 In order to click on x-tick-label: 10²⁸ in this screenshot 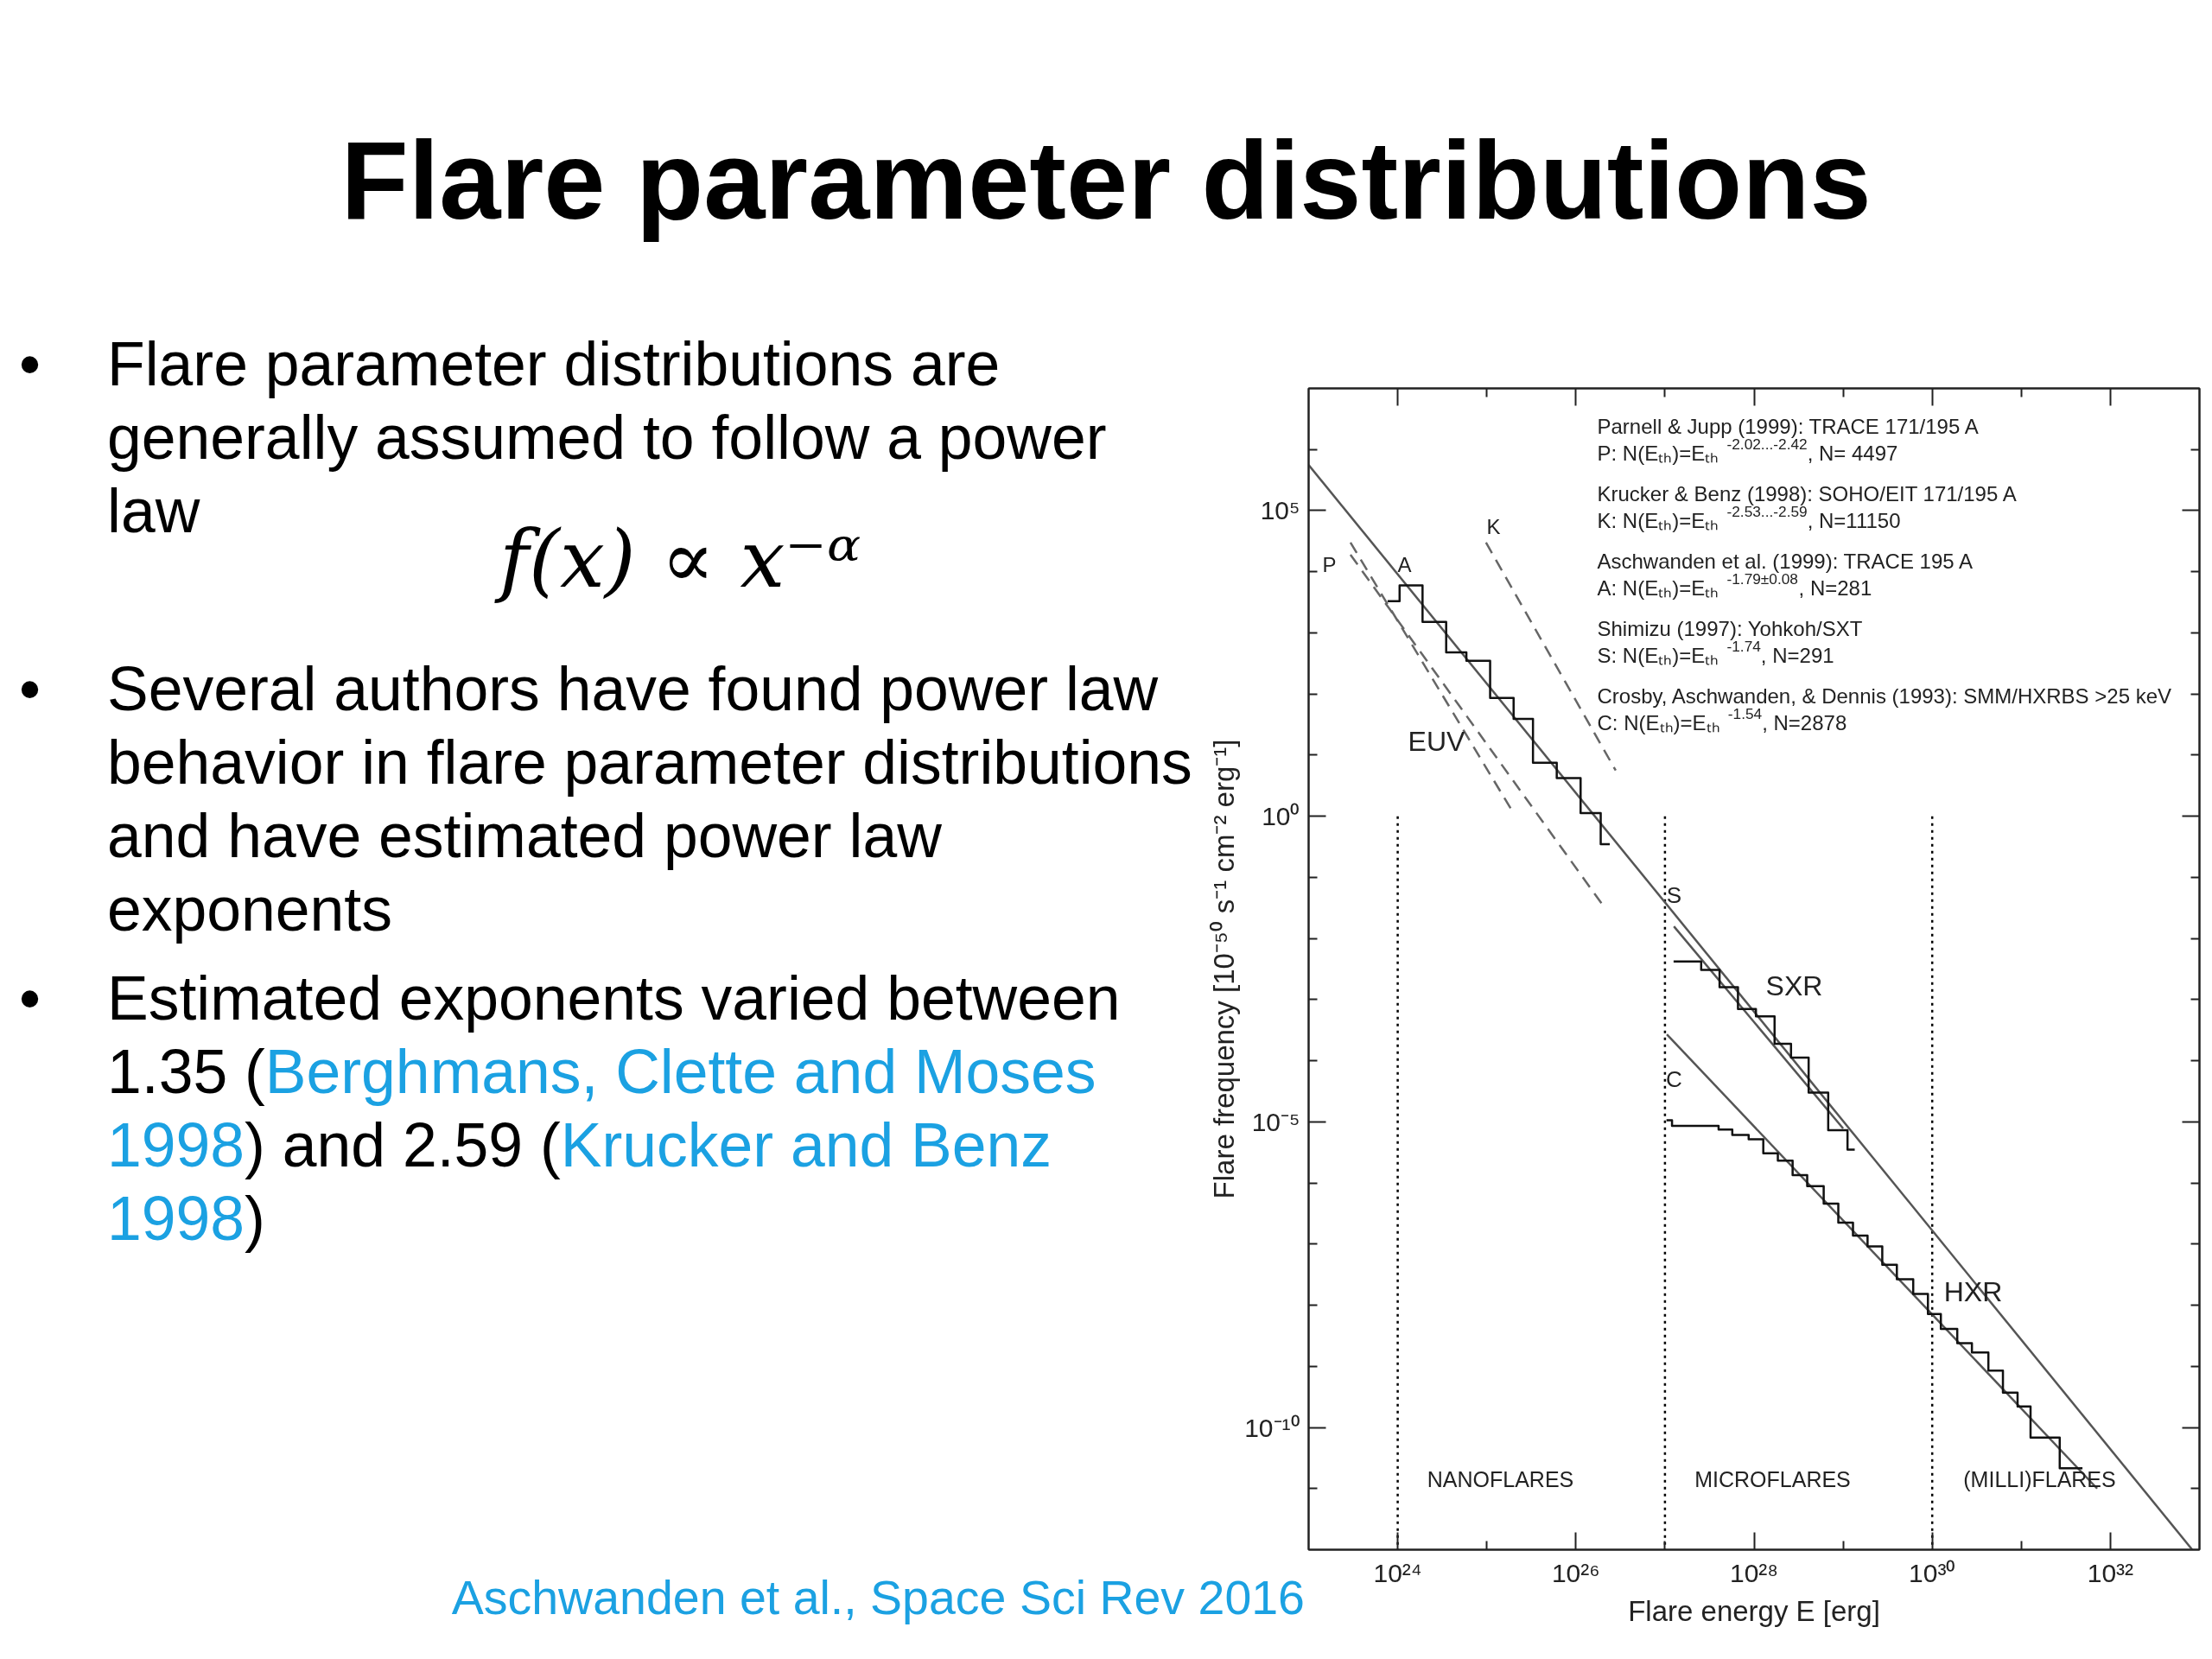, I will do `click(1754, 1572)`.